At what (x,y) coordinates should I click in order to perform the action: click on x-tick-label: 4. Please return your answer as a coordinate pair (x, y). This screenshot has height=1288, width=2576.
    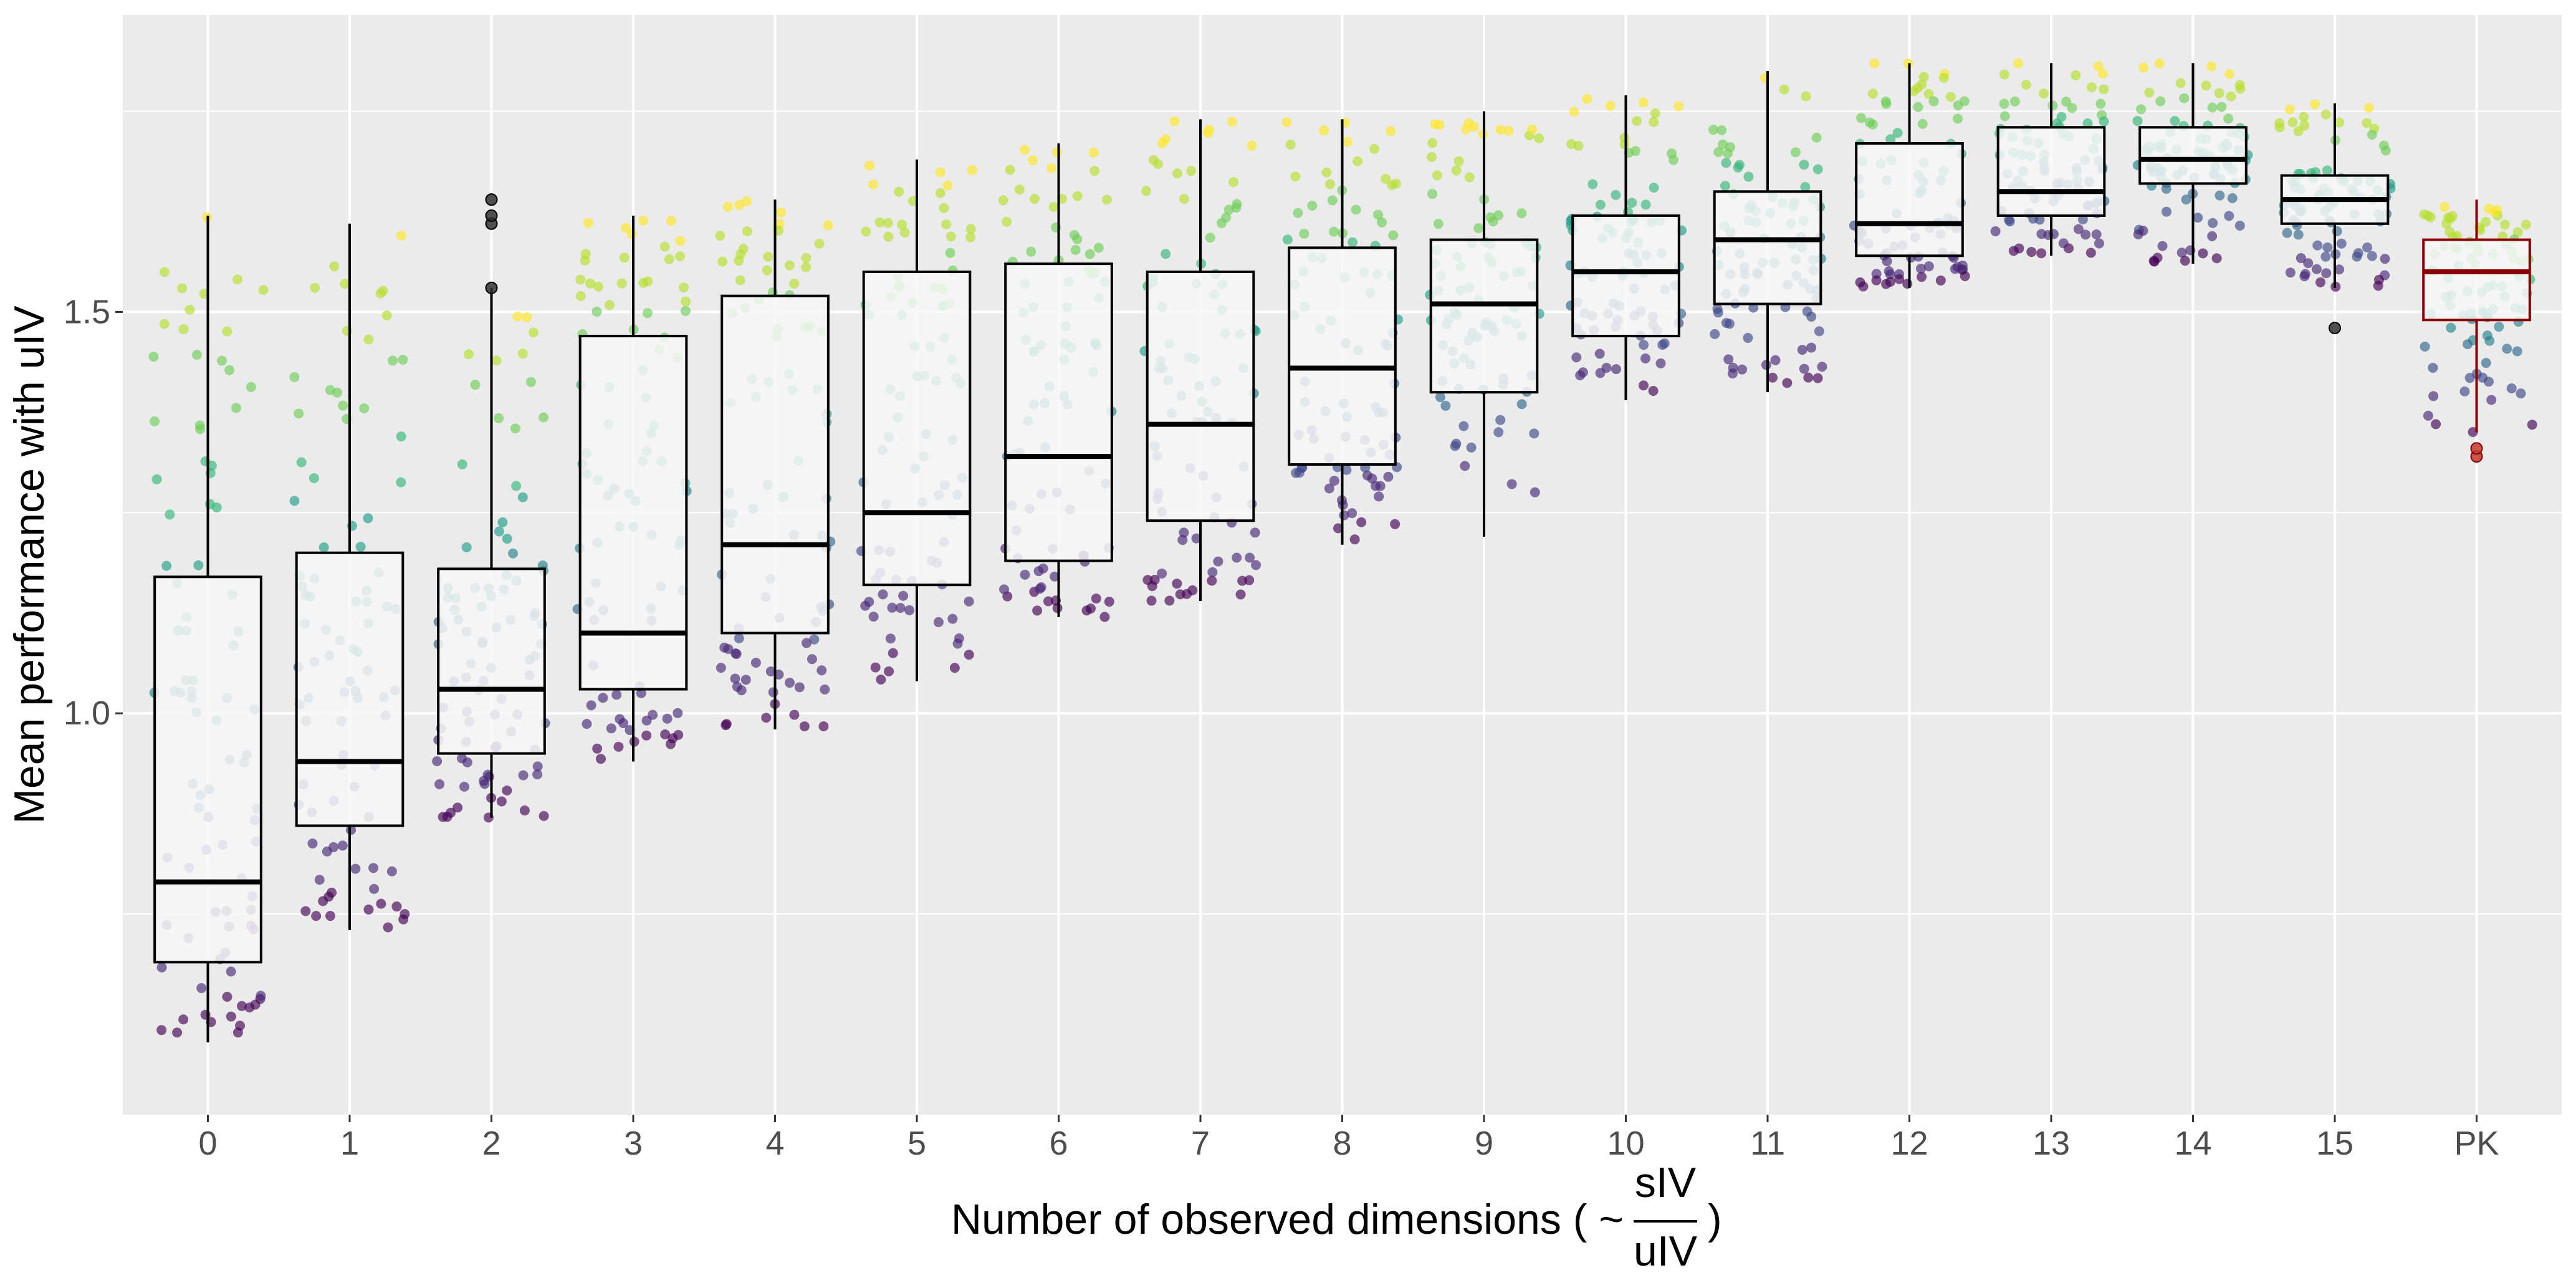
    Looking at the image, I should click on (774, 1143).